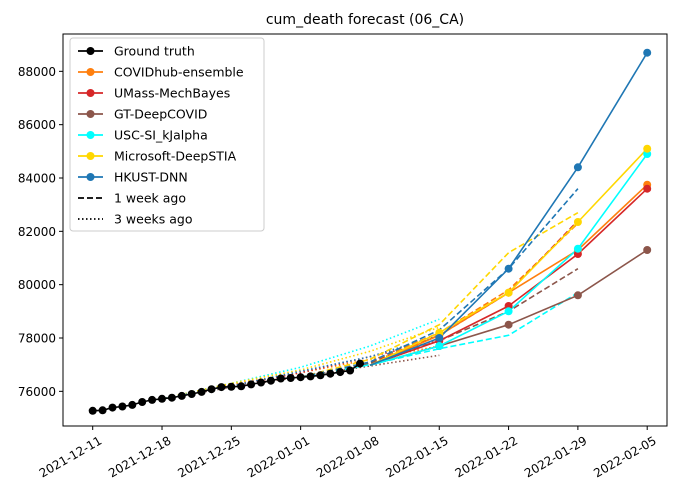 Image resolution: width=688 pixels, height=496 pixels. I want to click on three-weeks-ago-line-hkust-dnn, so click(300, 367).